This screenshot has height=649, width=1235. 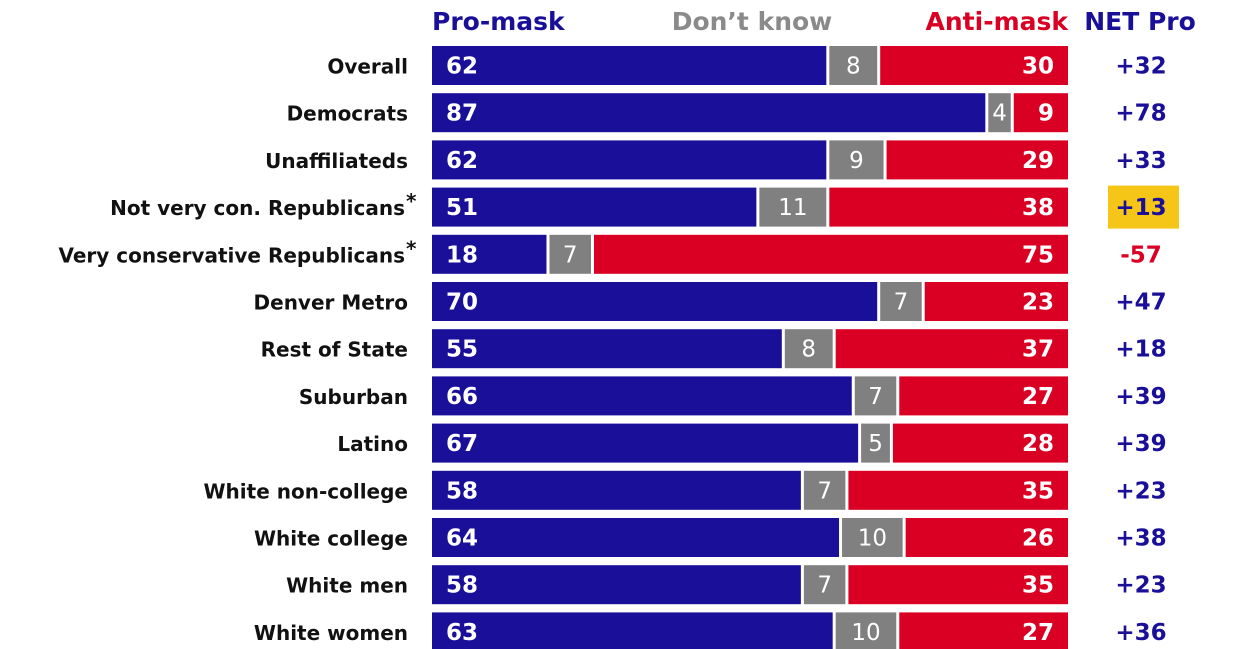 I want to click on value-label-pro-mask: 55, so click(x=462, y=350).